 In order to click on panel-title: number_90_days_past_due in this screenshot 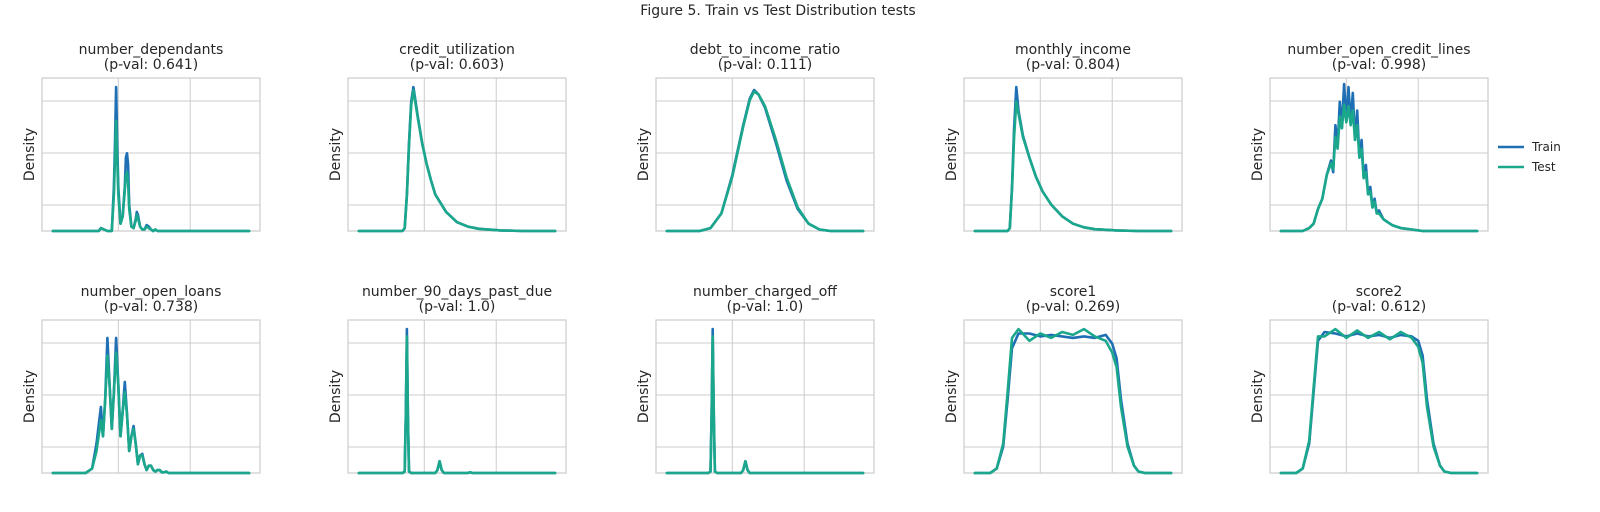, I will do `click(457, 292)`.